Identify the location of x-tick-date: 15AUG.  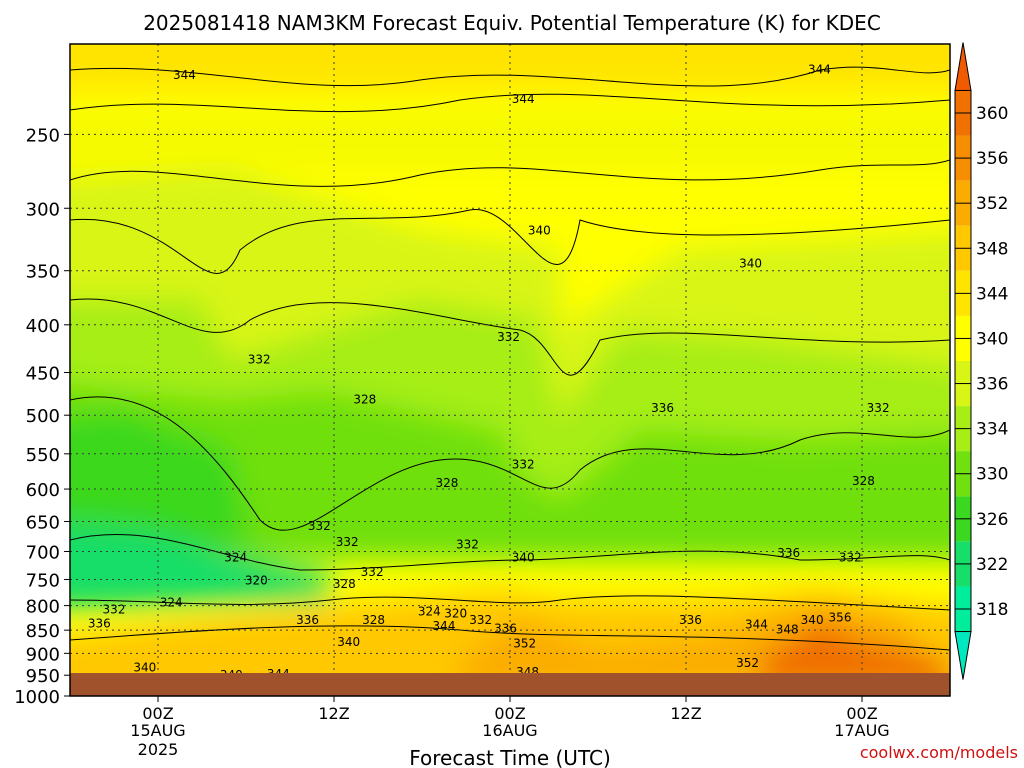
(157, 730).